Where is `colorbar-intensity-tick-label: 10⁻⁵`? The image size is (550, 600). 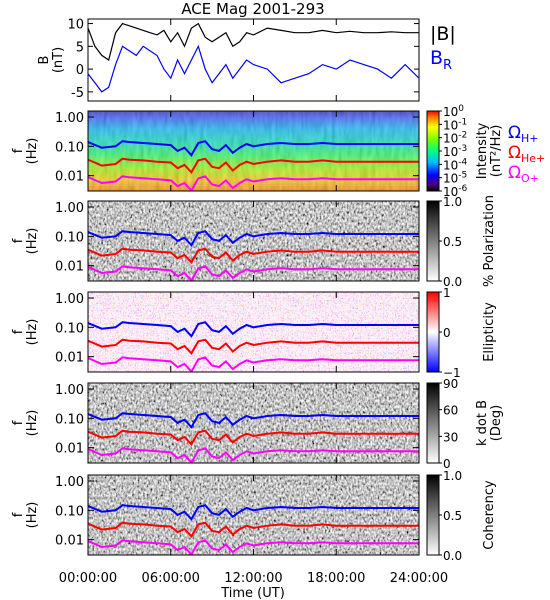
colorbar-intensity-tick-label: 10⁻⁵ is located at coordinates (455, 178).